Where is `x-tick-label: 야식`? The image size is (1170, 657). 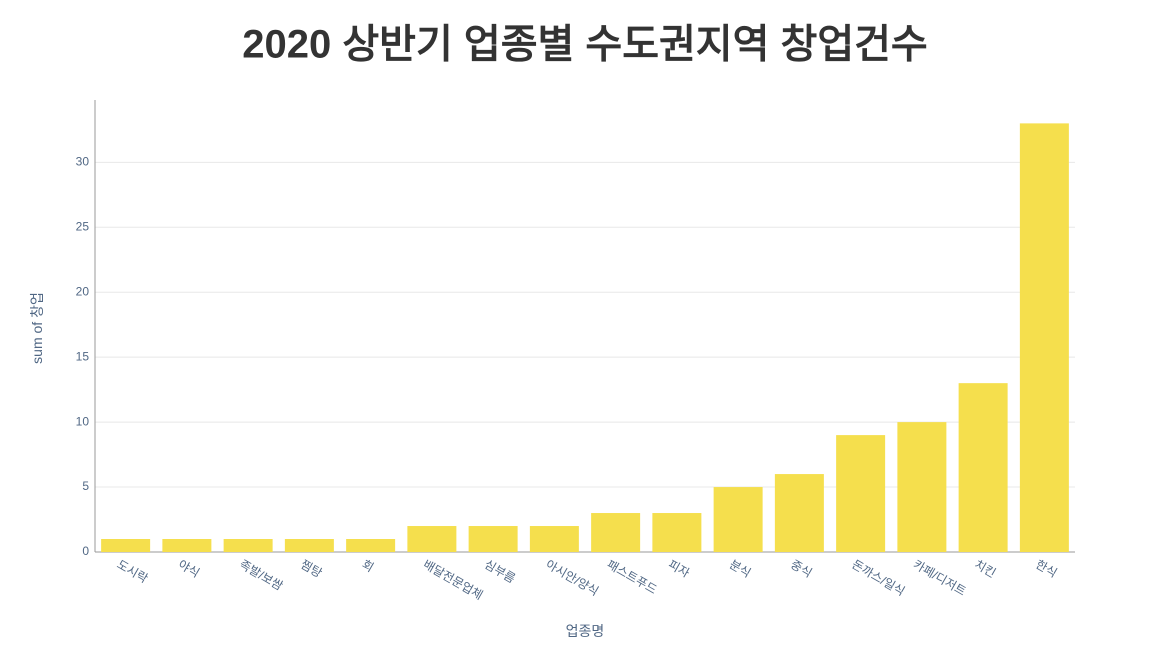 x-tick-label: 야식 is located at coordinates (189, 568).